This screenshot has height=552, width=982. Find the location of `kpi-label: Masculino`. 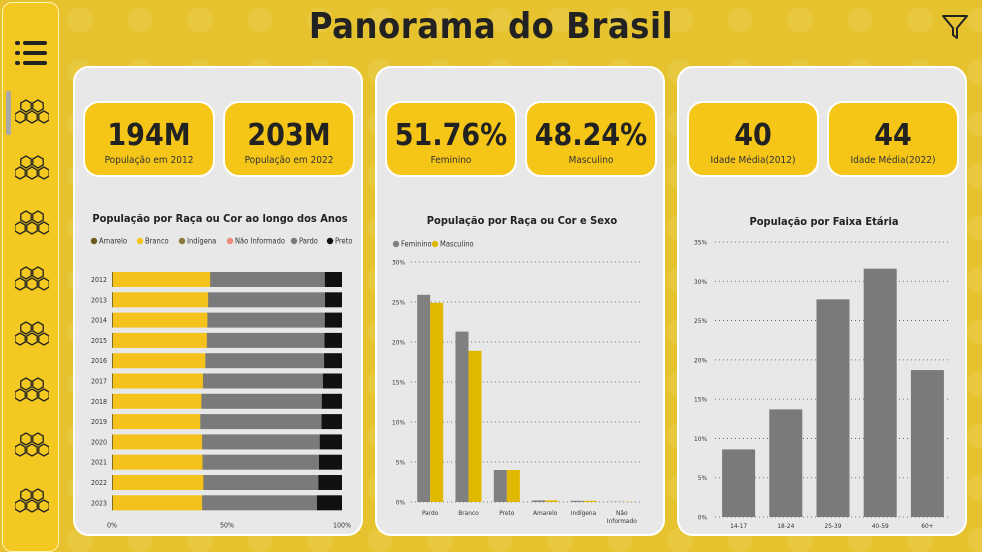

kpi-label: Masculino is located at coordinates (591, 160).